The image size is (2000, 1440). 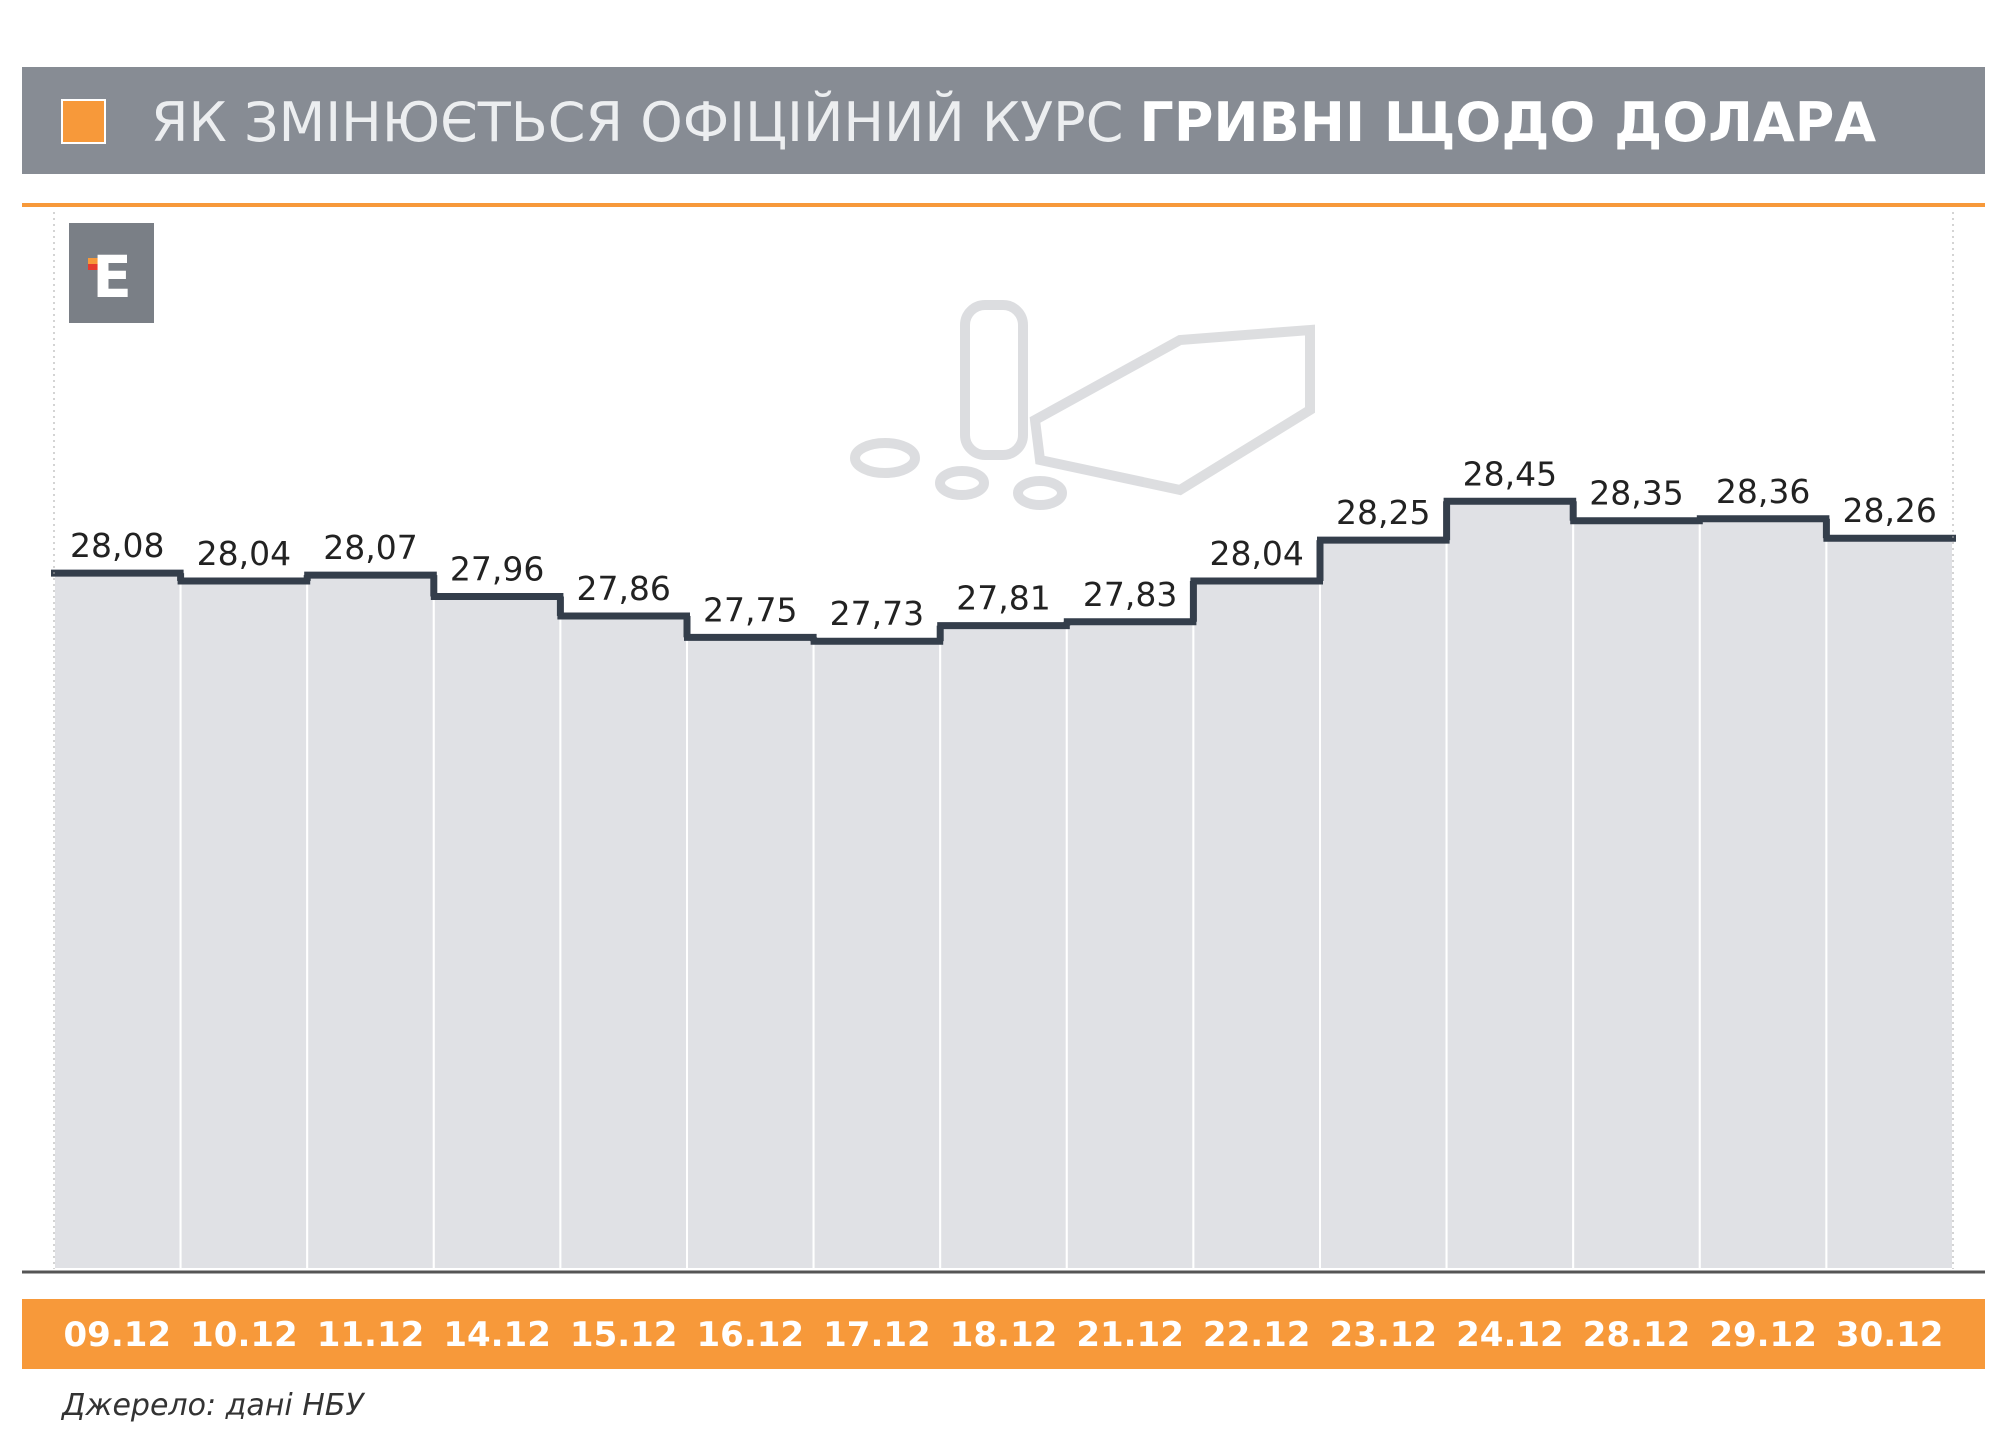 I want to click on title-bar, so click(x=1003, y=120).